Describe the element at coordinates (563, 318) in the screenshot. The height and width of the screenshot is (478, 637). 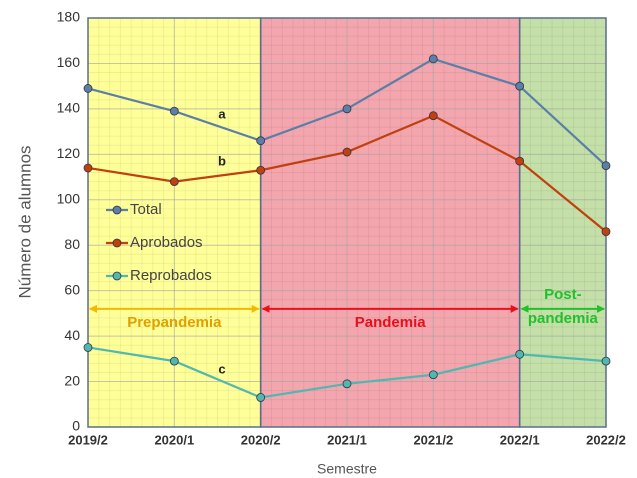
I see `region-label-line: pandemia` at that location.